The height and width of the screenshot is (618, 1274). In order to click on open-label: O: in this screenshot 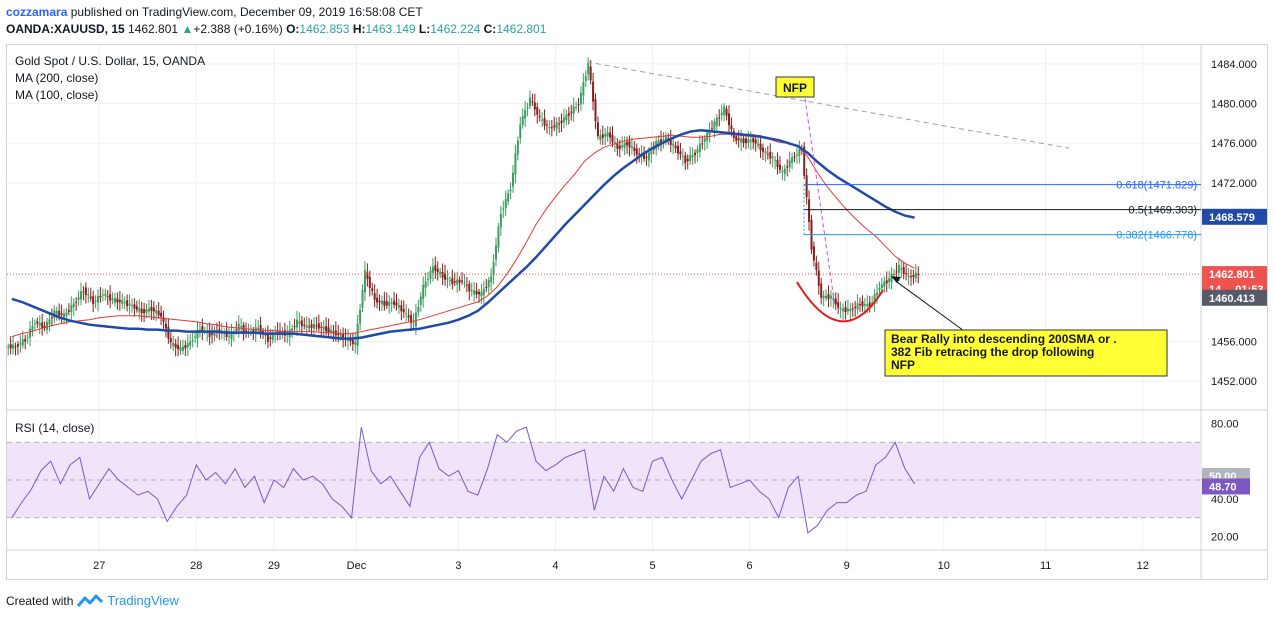, I will do `click(293, 29)`.